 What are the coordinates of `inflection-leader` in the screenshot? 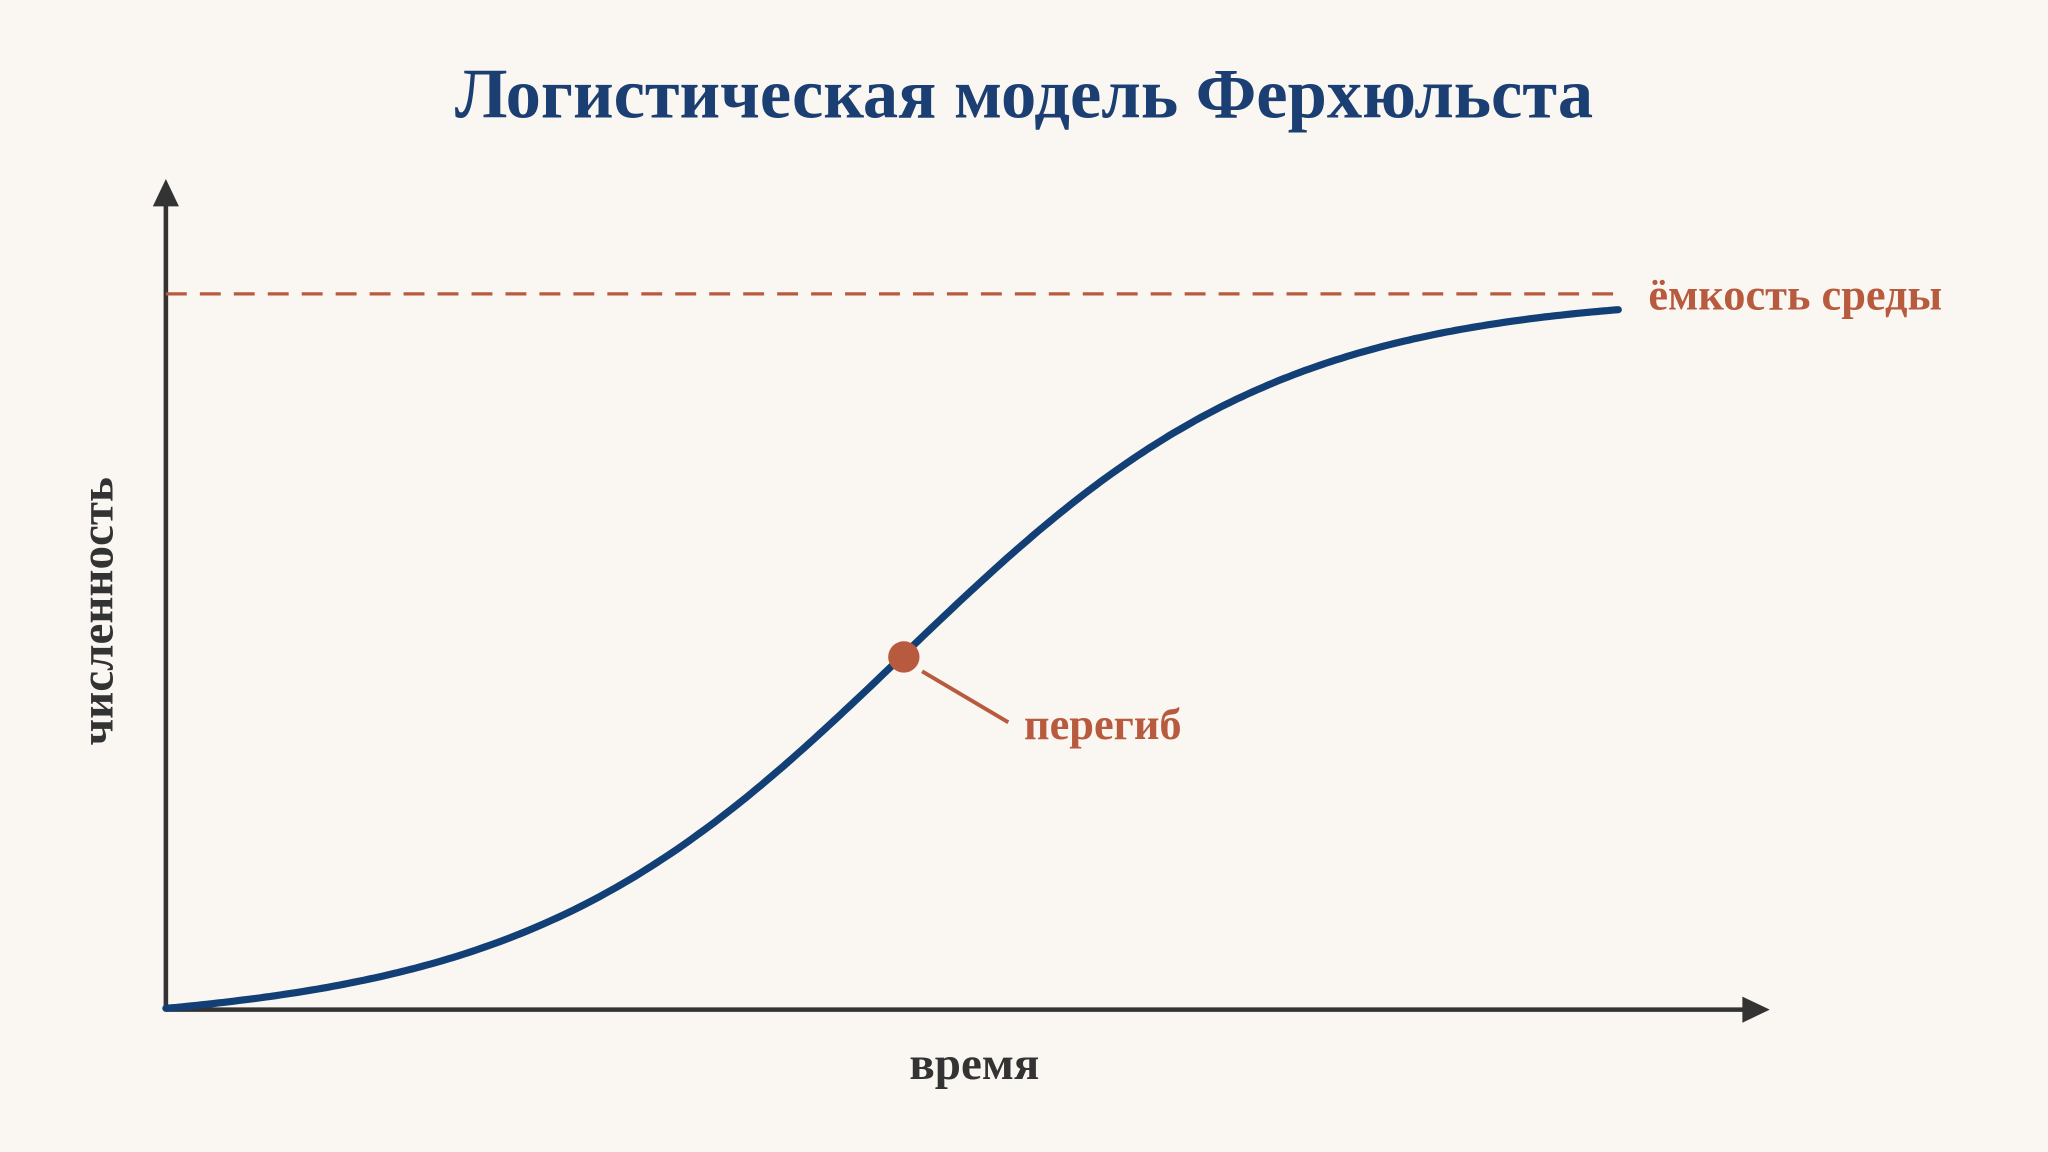 It's located at (965, 696).